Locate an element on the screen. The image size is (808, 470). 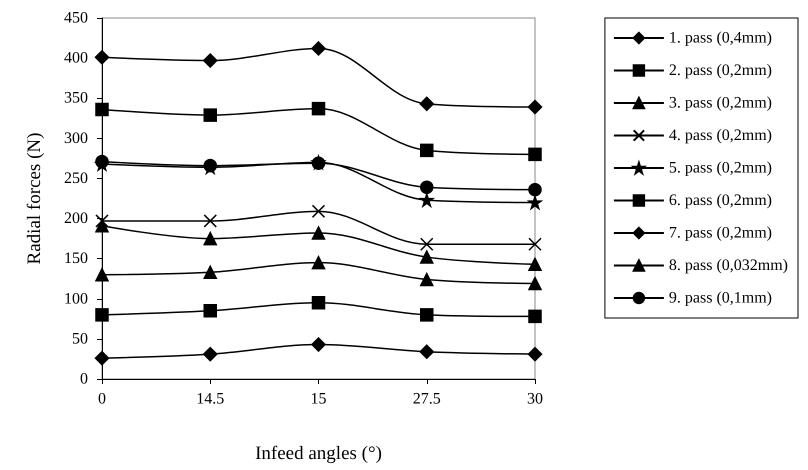
y-axis-title: Radial forces (N) is located at coordinates (34, 198).